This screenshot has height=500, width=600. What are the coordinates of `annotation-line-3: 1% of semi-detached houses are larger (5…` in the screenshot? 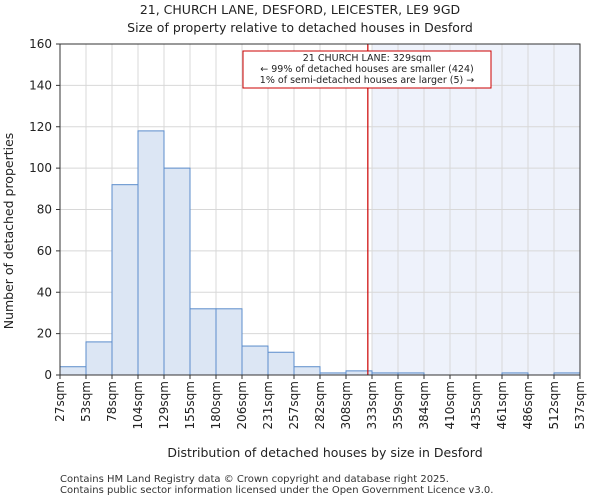 It's located at (367, 80).